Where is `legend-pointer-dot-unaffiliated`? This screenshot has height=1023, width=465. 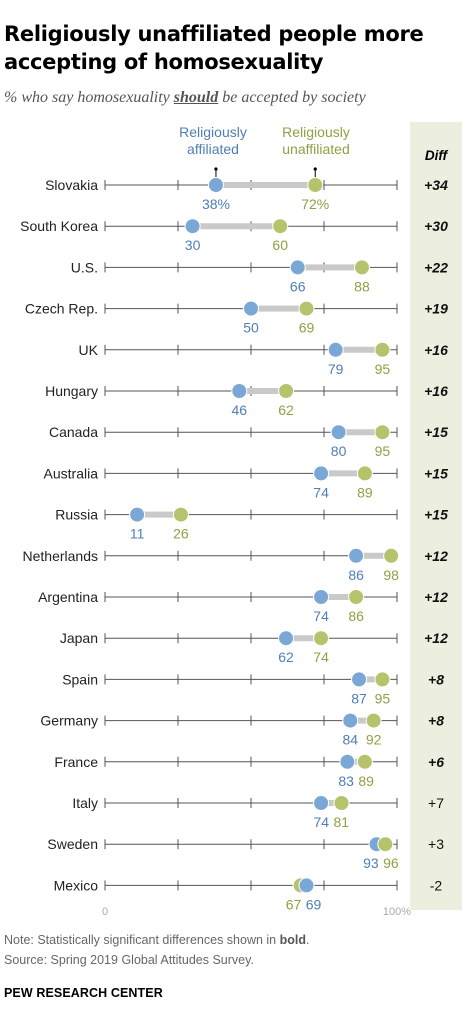
legend-pointer-dot-unaffiliated is located at coordinates (315, 169).